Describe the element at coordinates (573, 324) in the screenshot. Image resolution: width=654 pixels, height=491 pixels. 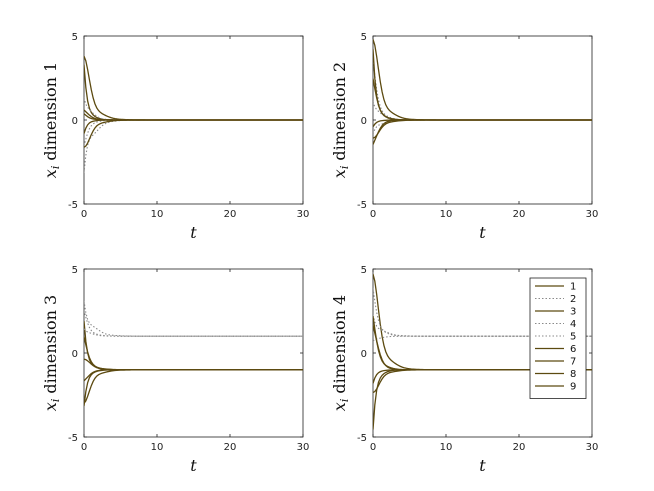
I see `legend-label-4: 4` at that location.